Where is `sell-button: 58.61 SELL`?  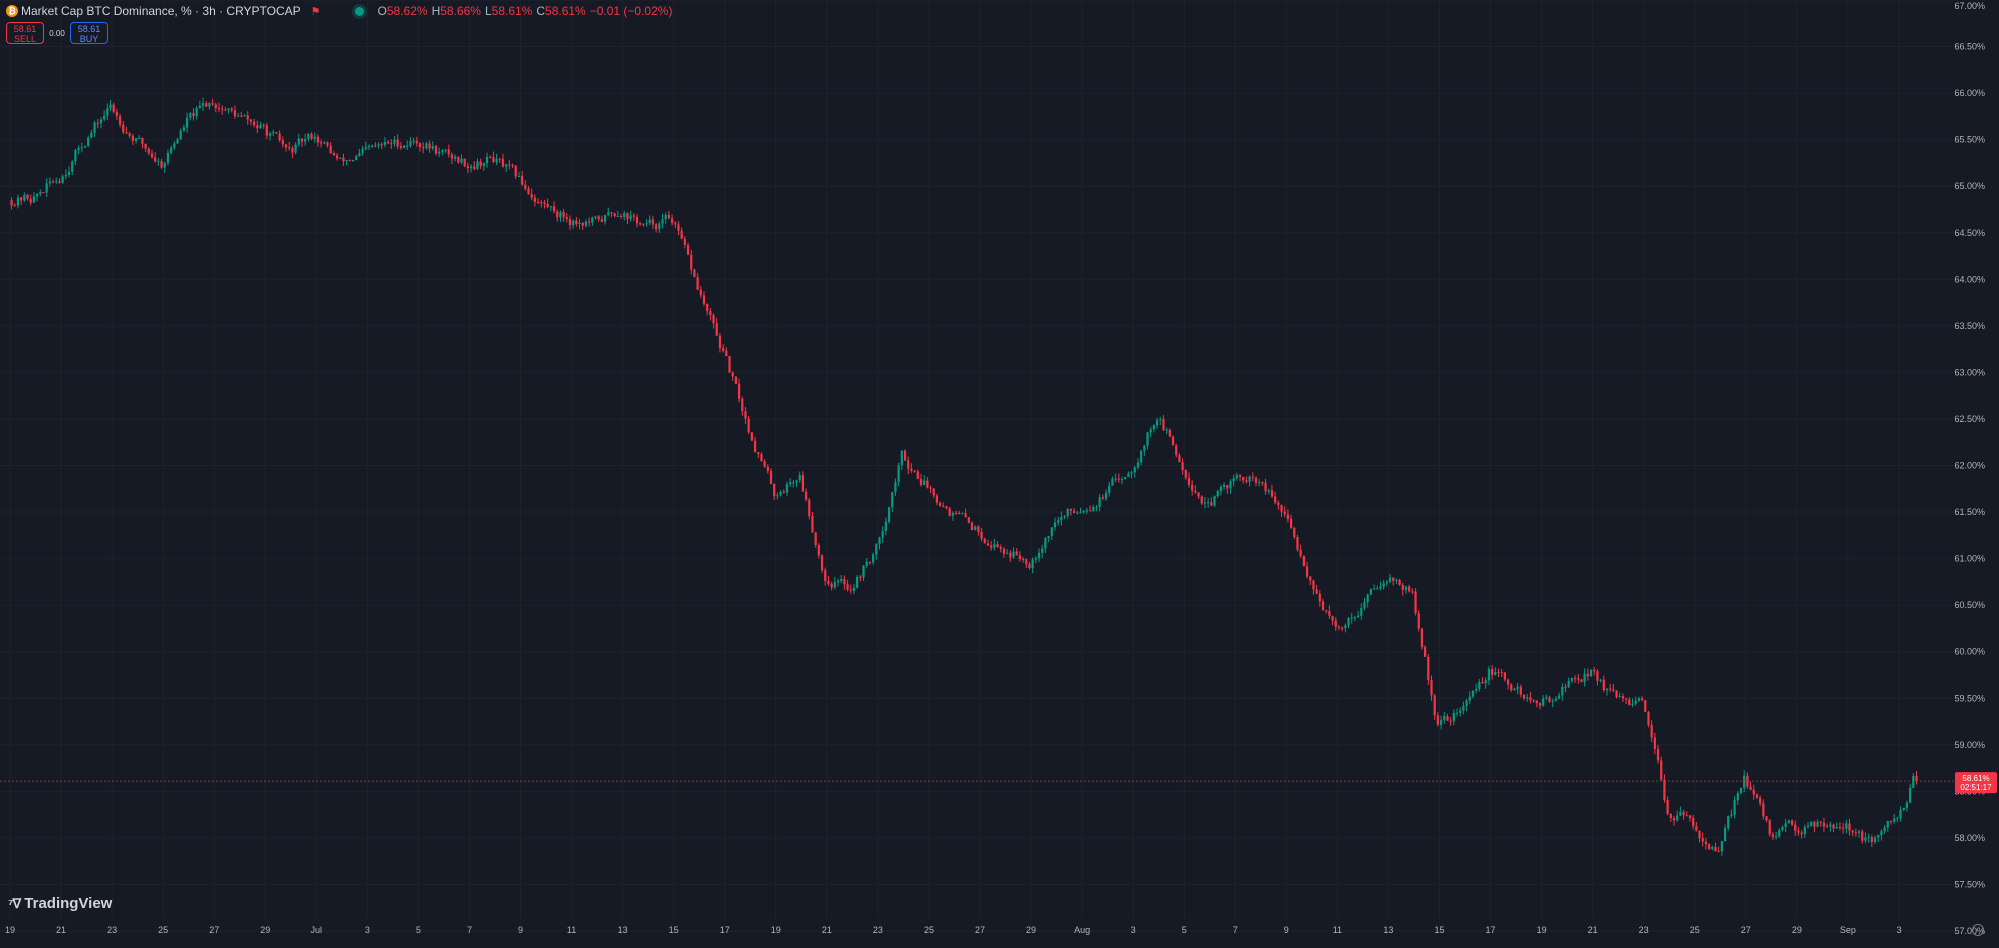
sell-button: 58.61 SELL is located at coordinates (25, 33).